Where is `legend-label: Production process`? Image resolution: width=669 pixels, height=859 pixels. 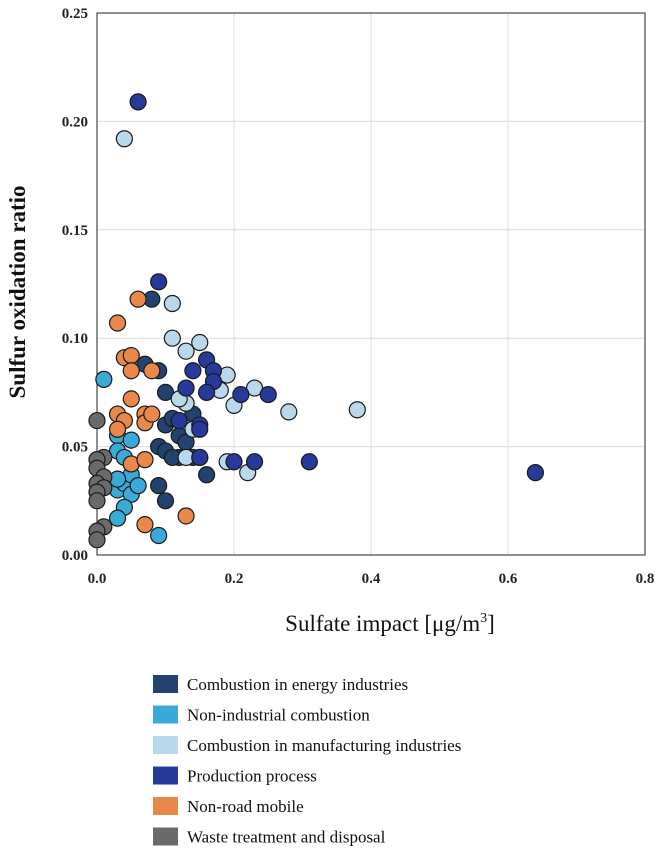 legend-label: Production process is located at coordinates (252, 776).